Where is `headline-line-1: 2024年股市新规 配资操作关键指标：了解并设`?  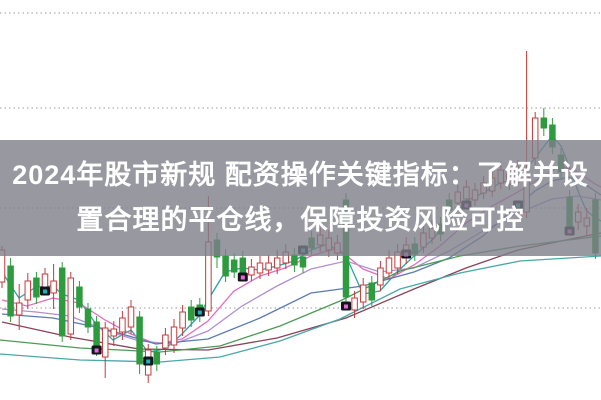 headline-line-1: 2024年股市新规 配资操作关键指标：了解并设 is located at coordinates (300, 175).